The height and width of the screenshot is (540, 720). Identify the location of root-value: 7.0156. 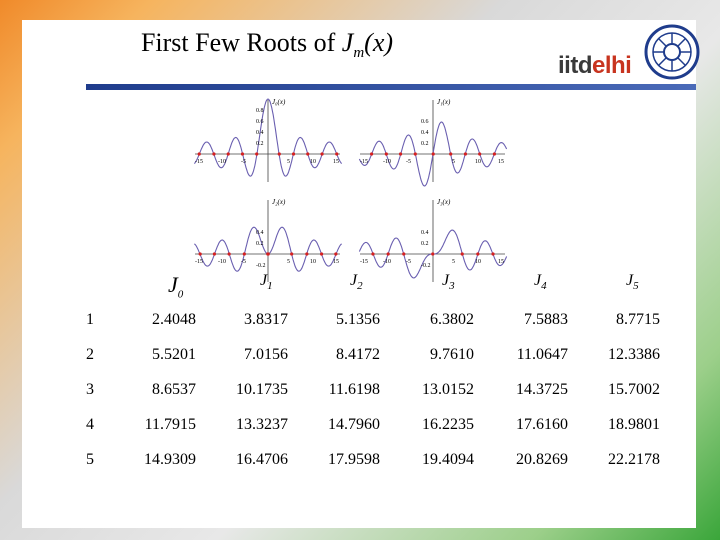
(266, 354).